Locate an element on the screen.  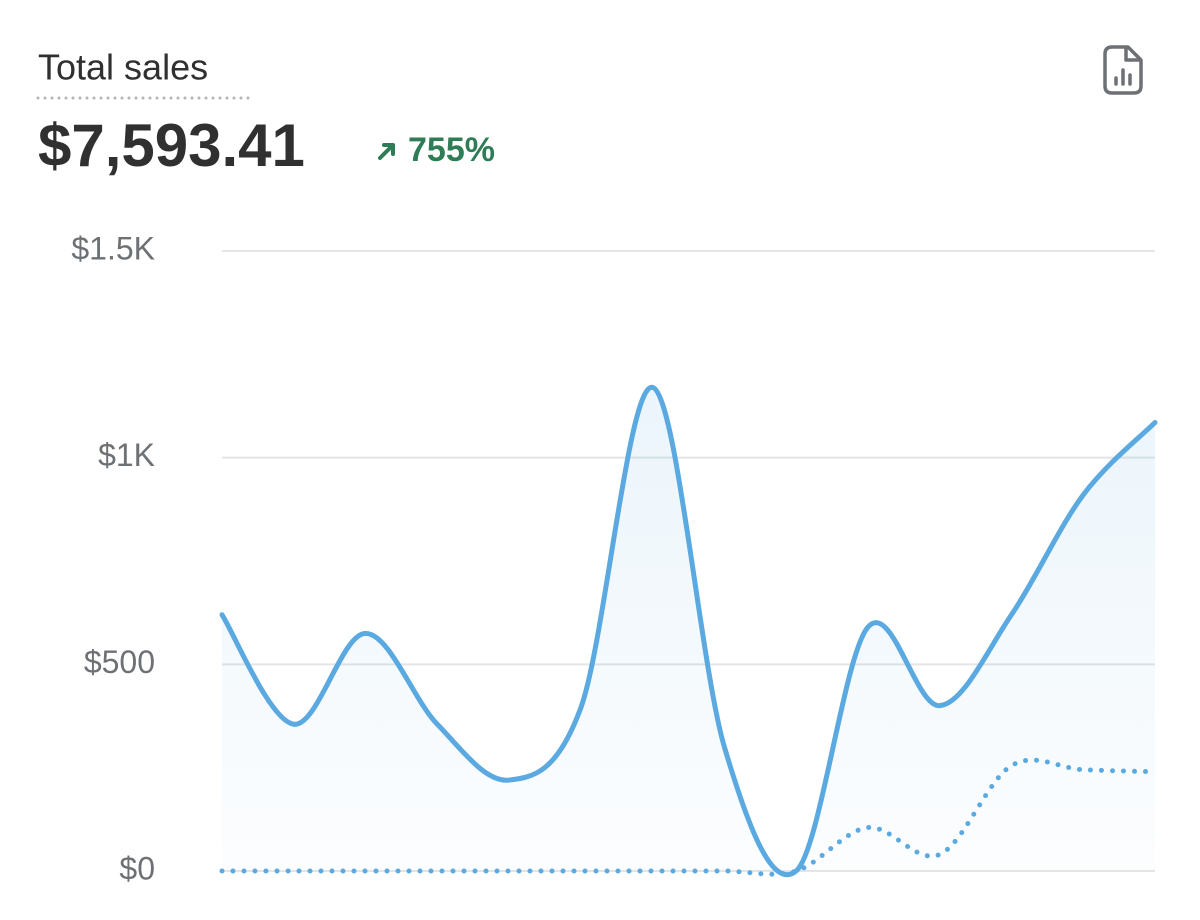
icon-fold is located at coordinates (1133, 54).